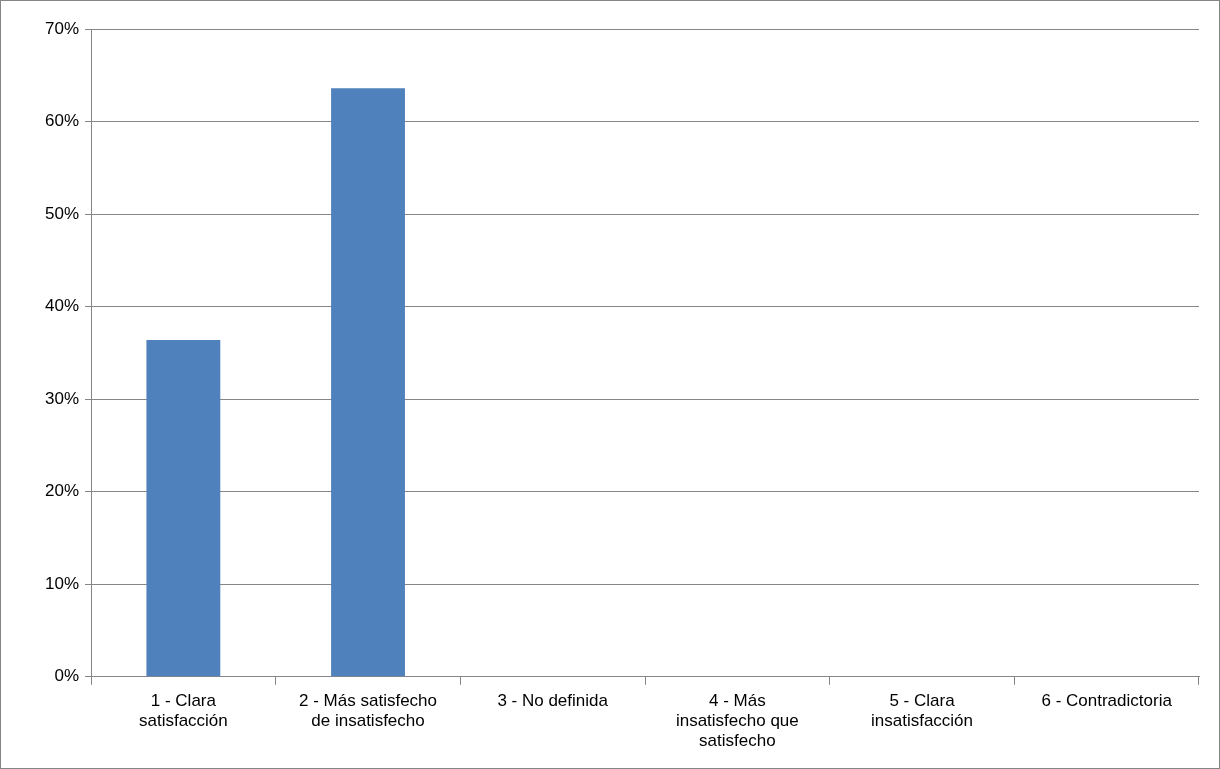 This screenshot has height=769, width=1220. What do you see at coordinates (62, 398) in the screenshot?
I see `y-tick-label: 30%` at bounding box center [62, 398].